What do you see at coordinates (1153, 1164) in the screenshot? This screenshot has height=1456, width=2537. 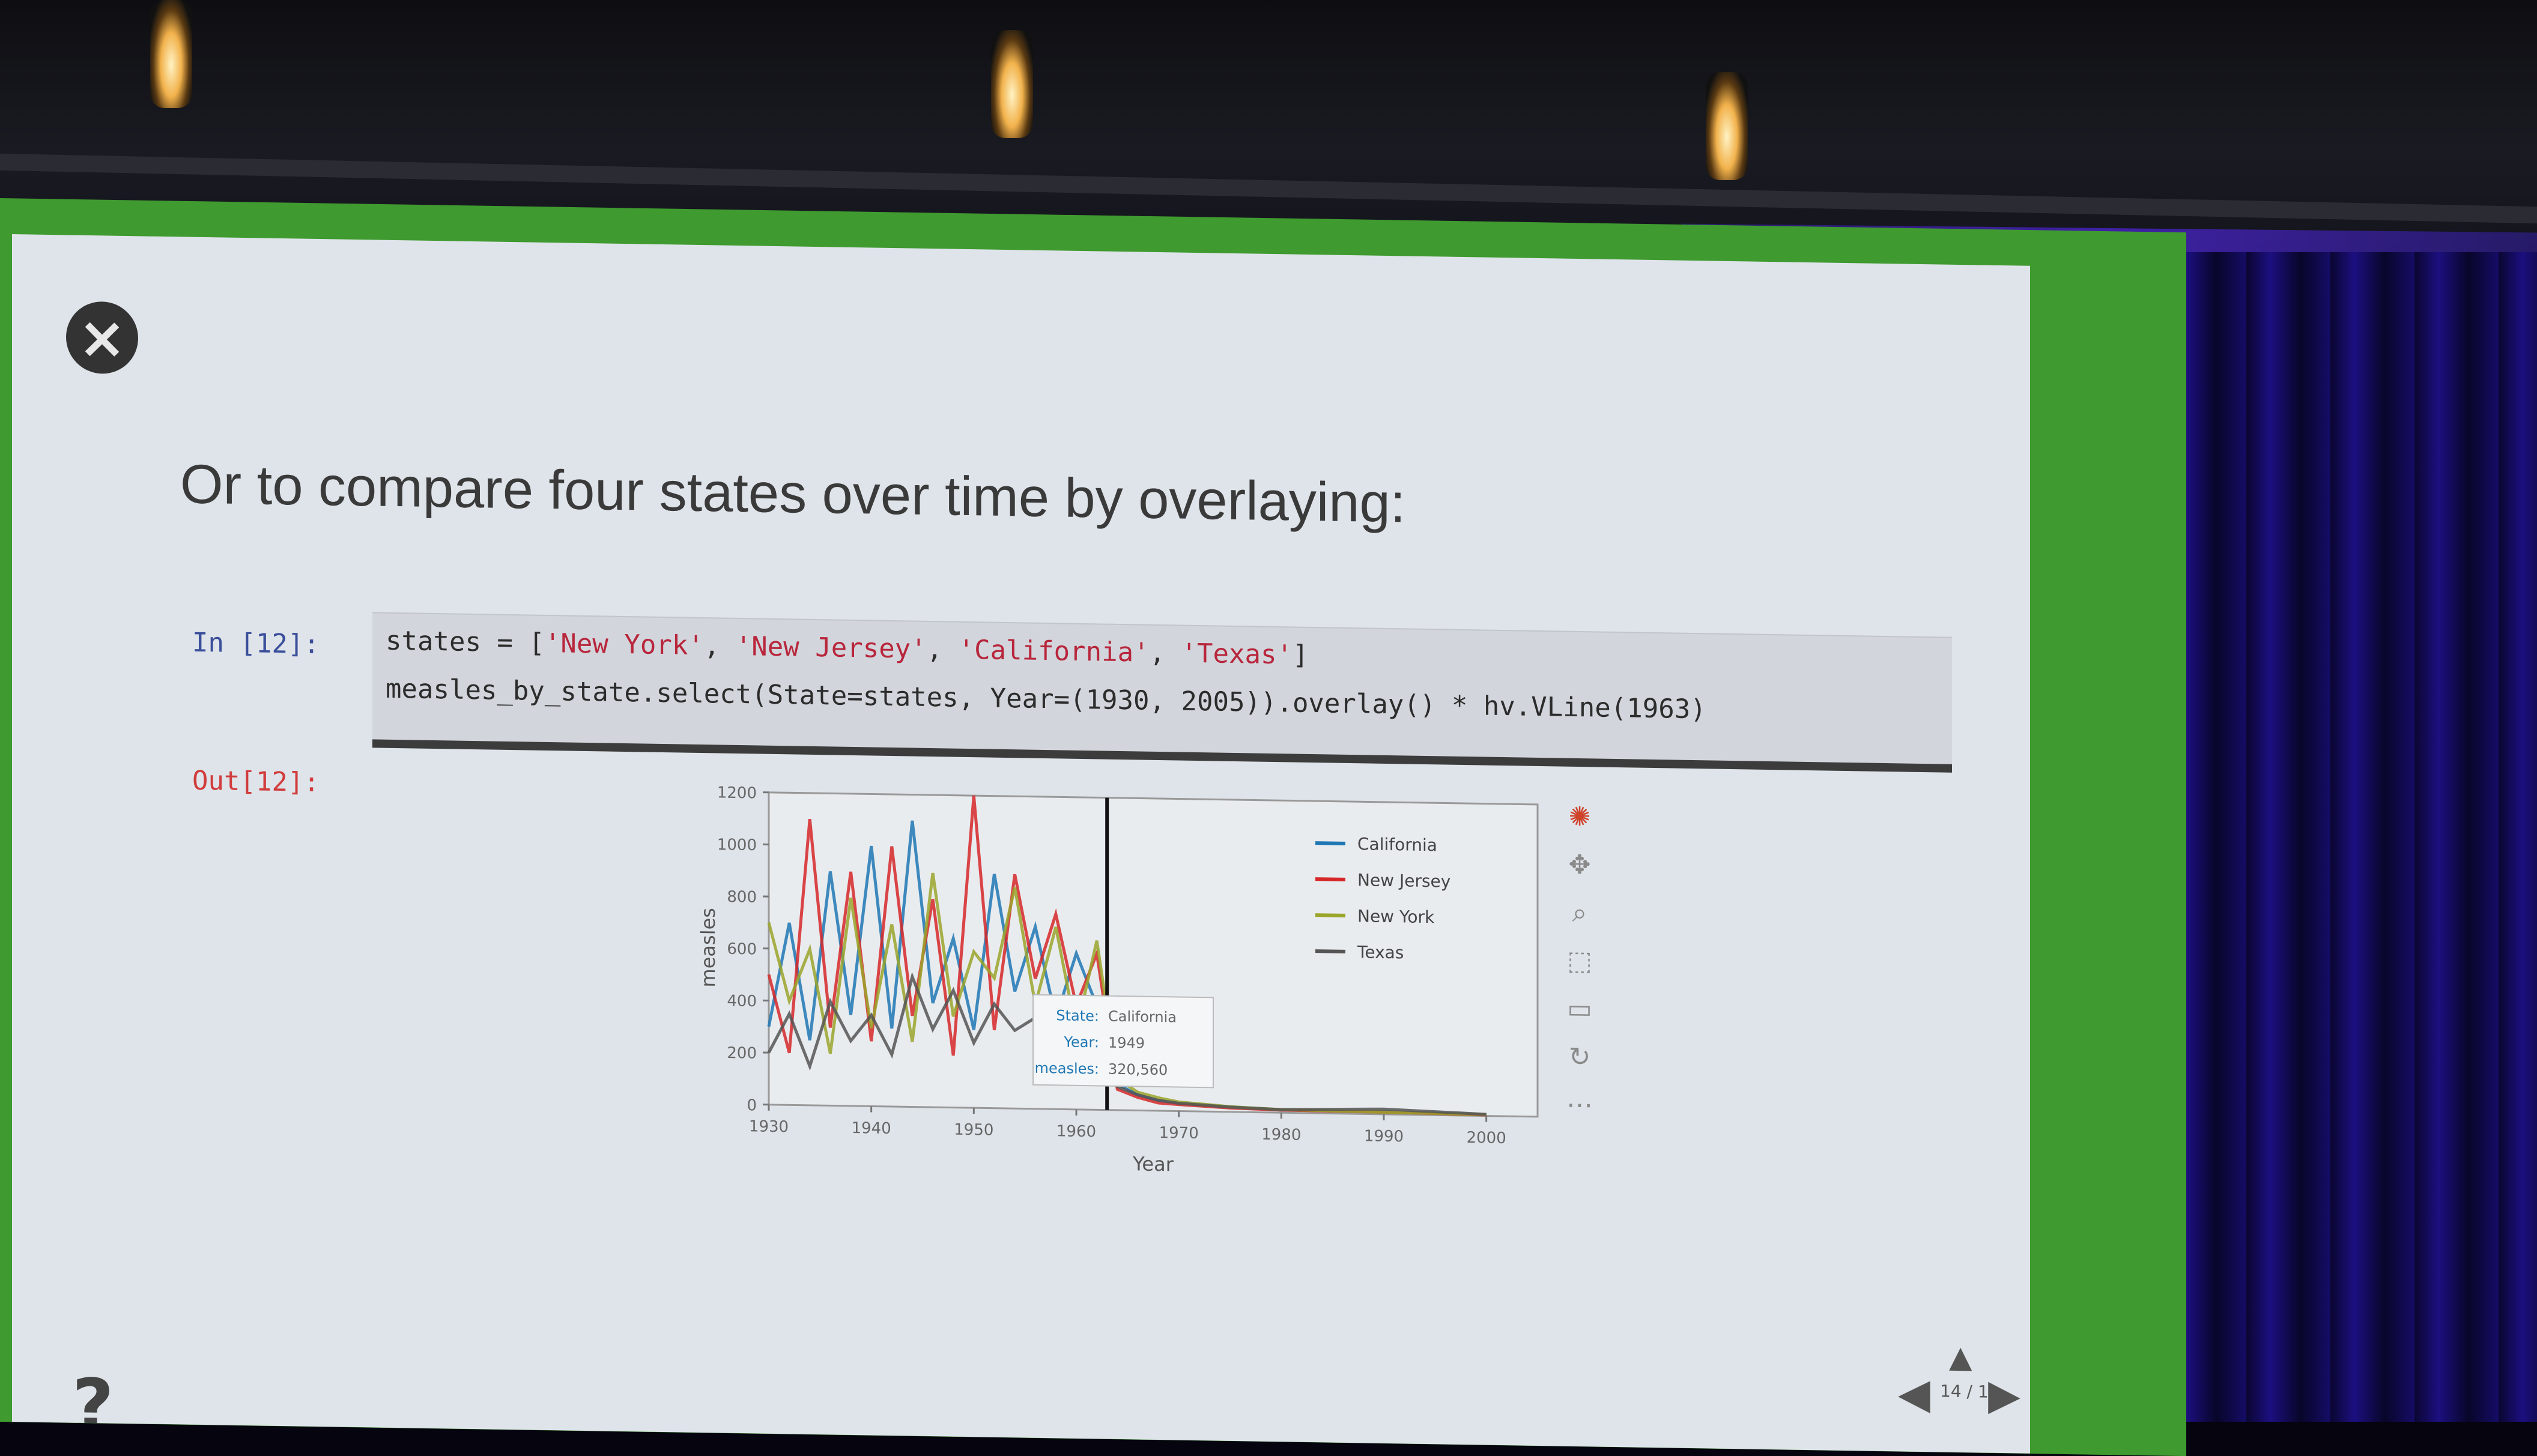 I see `x-axis-label: Year` at bounding box center [1153, 1164].